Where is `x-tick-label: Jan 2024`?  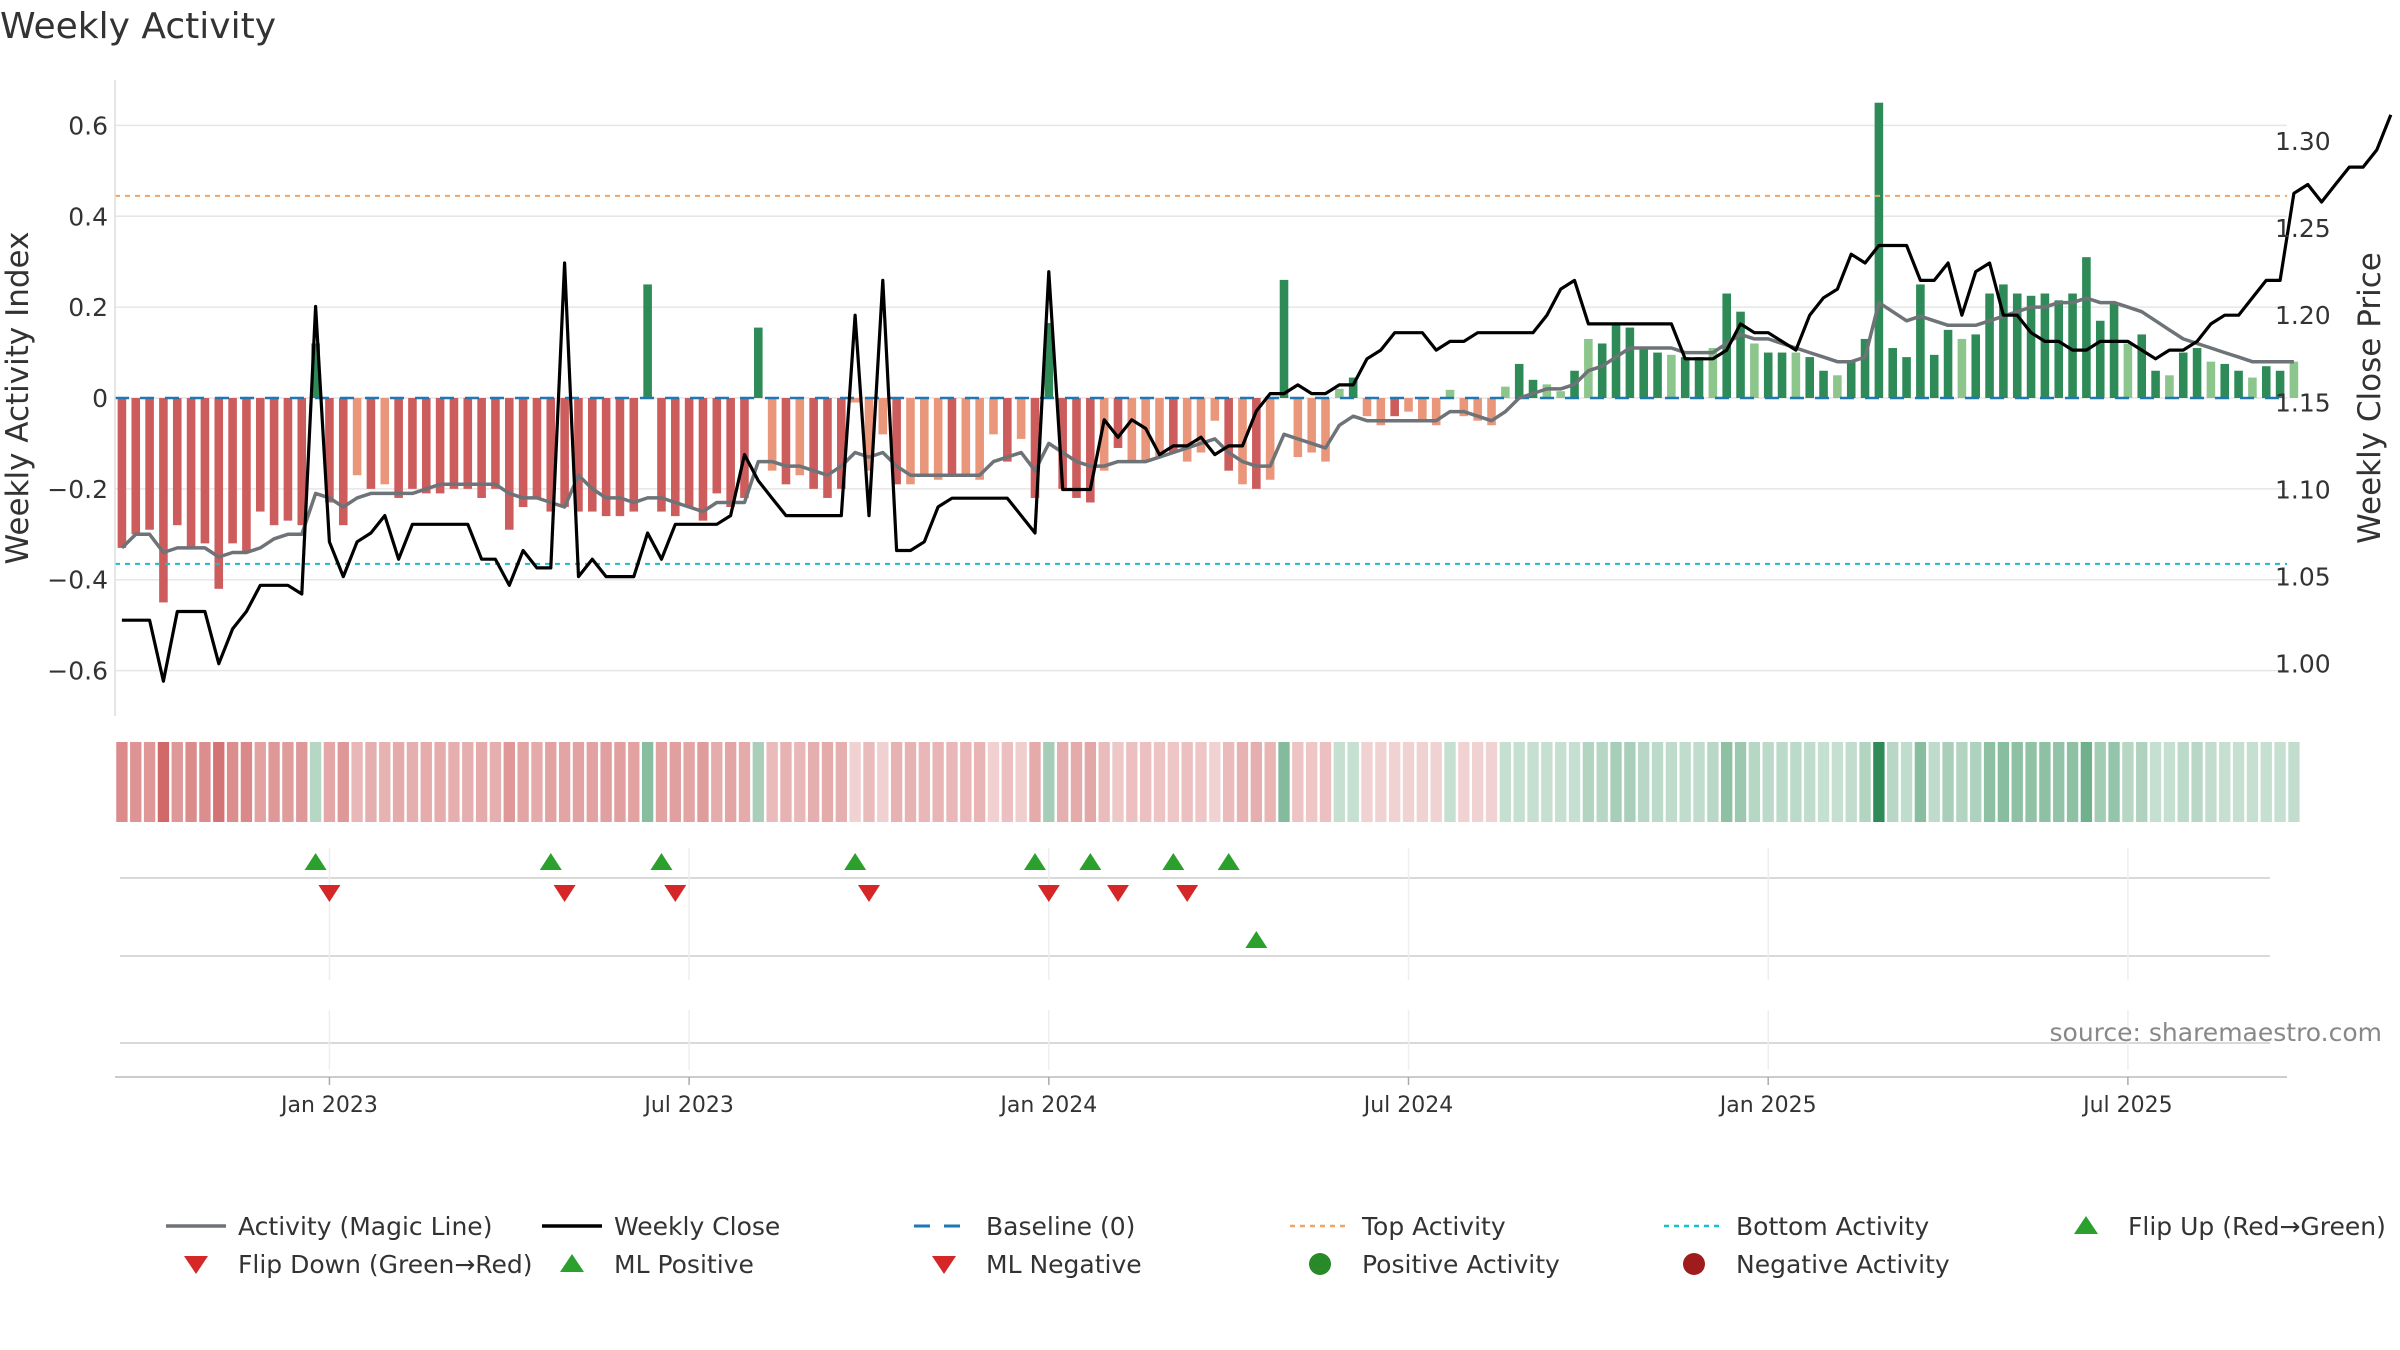
x-tick-label: Jan 2024 is located at coordinates (1047, 1105).